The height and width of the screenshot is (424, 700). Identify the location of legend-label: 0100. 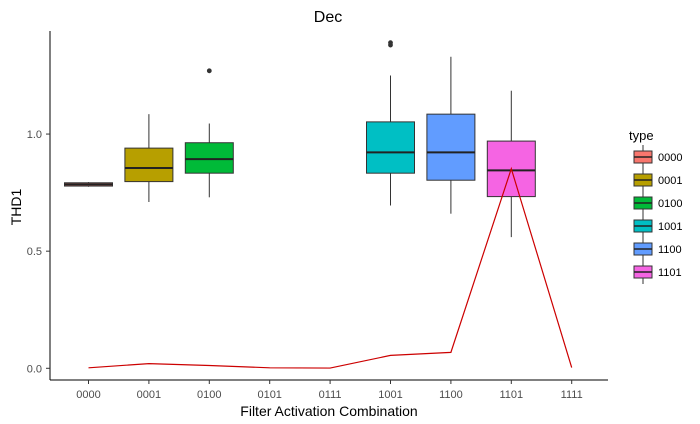
(670, 204).